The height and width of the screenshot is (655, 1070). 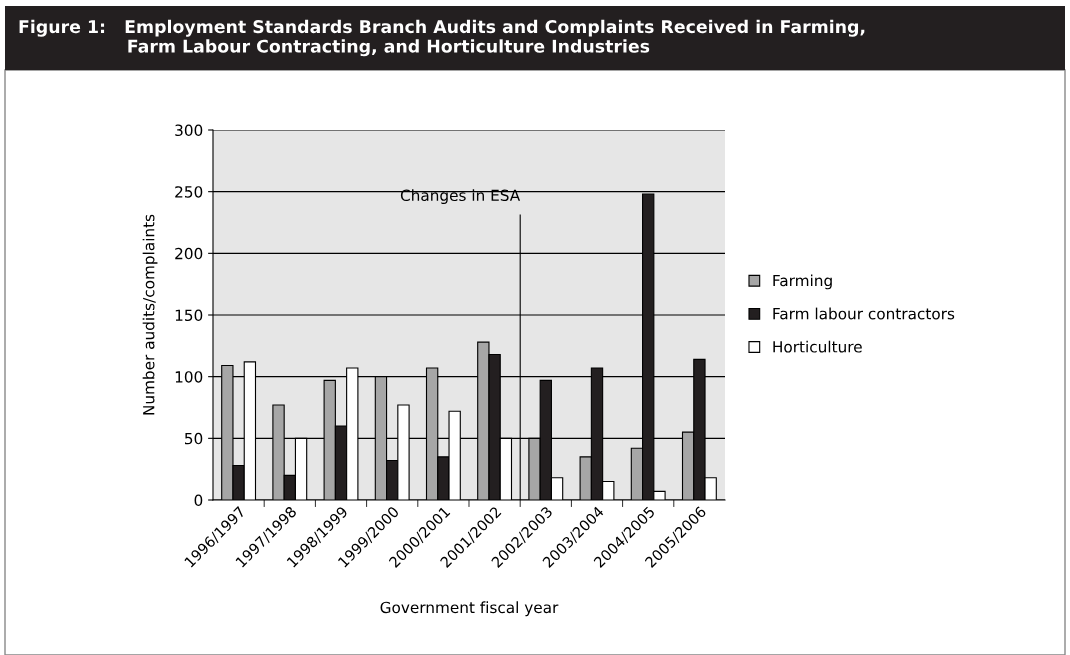 I want to click on x-axis-title: Government fiscal year, so click(x=469, y=609).